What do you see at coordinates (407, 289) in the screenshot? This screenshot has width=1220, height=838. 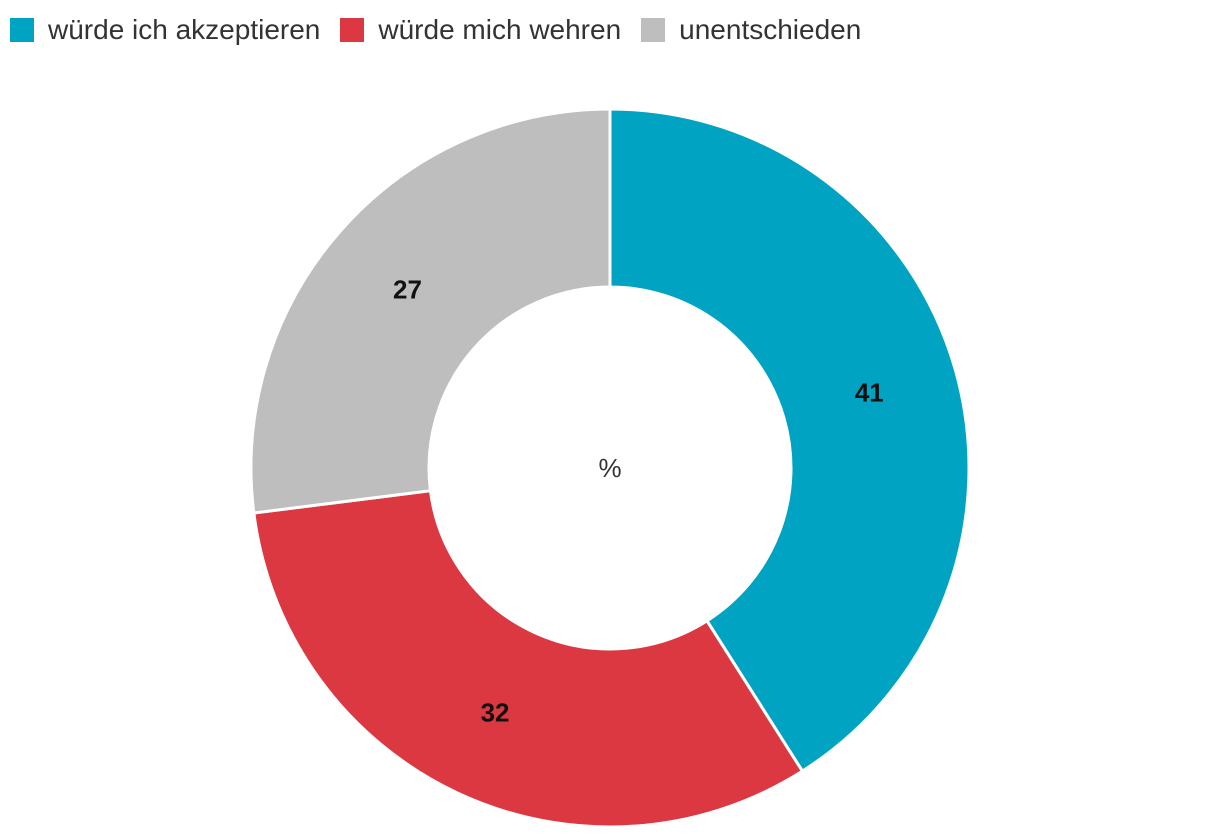 I see `data-label-unentschieden: 27` at bounding box center [407, 289].